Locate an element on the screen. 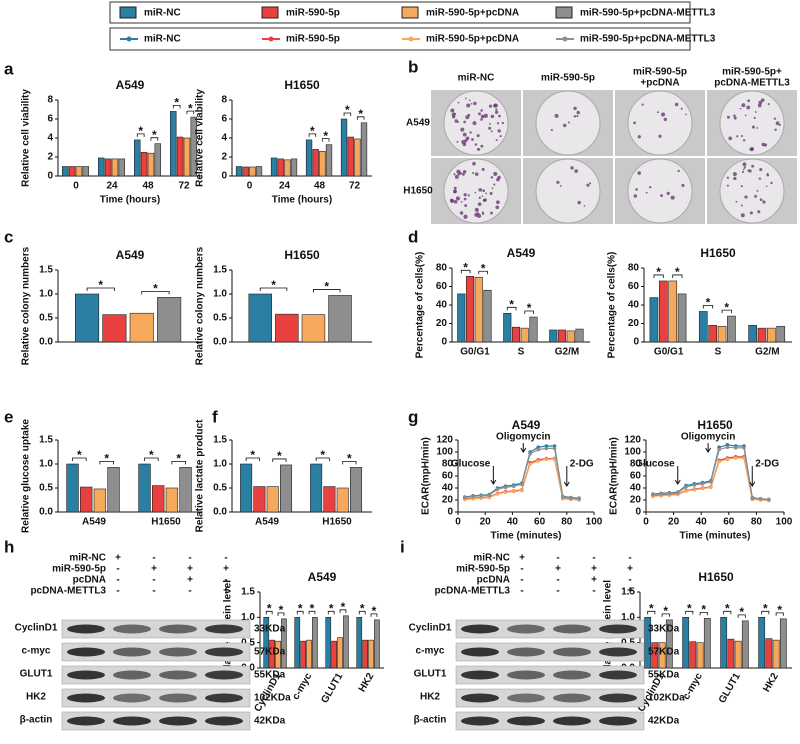  panel-letter: d is located at coordinates (413, 236).